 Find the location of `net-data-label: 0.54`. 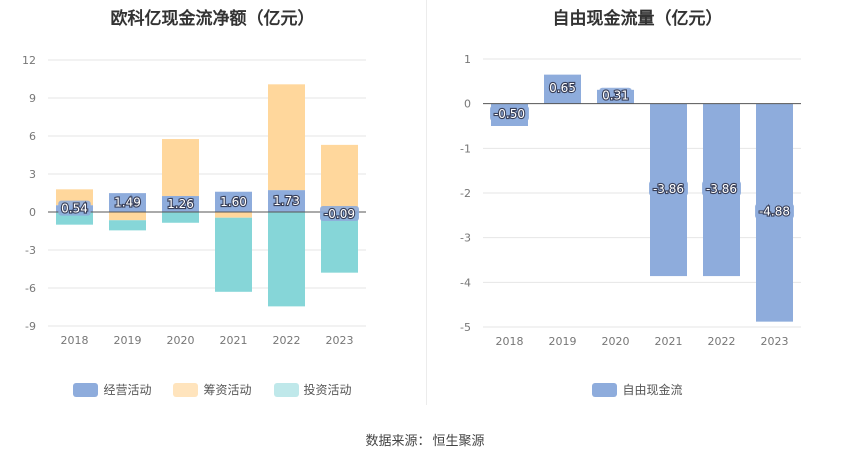

net-data-label: 0.54 is located at coordinates (74, 209).